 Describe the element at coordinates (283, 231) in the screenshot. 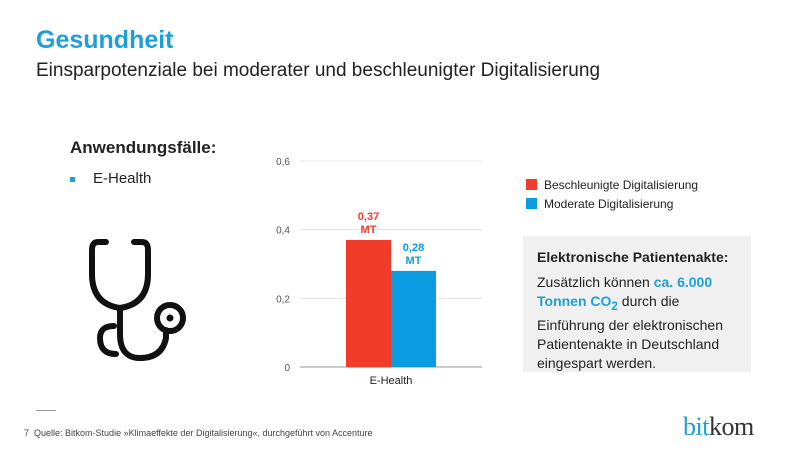

I see `y-tick-label: 0,4` at that location.